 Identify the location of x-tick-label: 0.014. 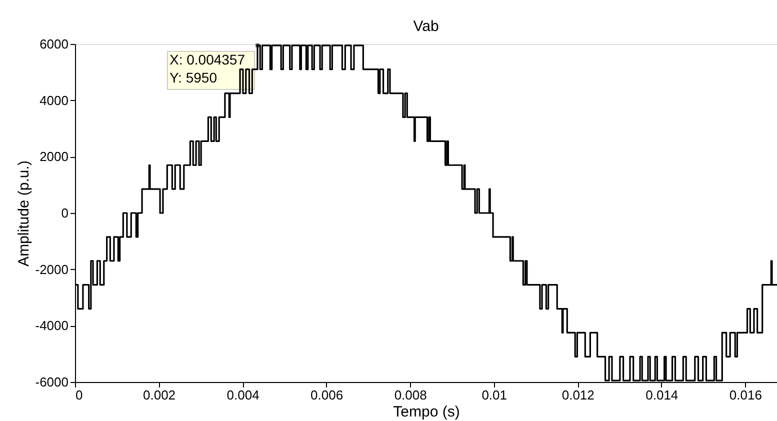
(662, 395).